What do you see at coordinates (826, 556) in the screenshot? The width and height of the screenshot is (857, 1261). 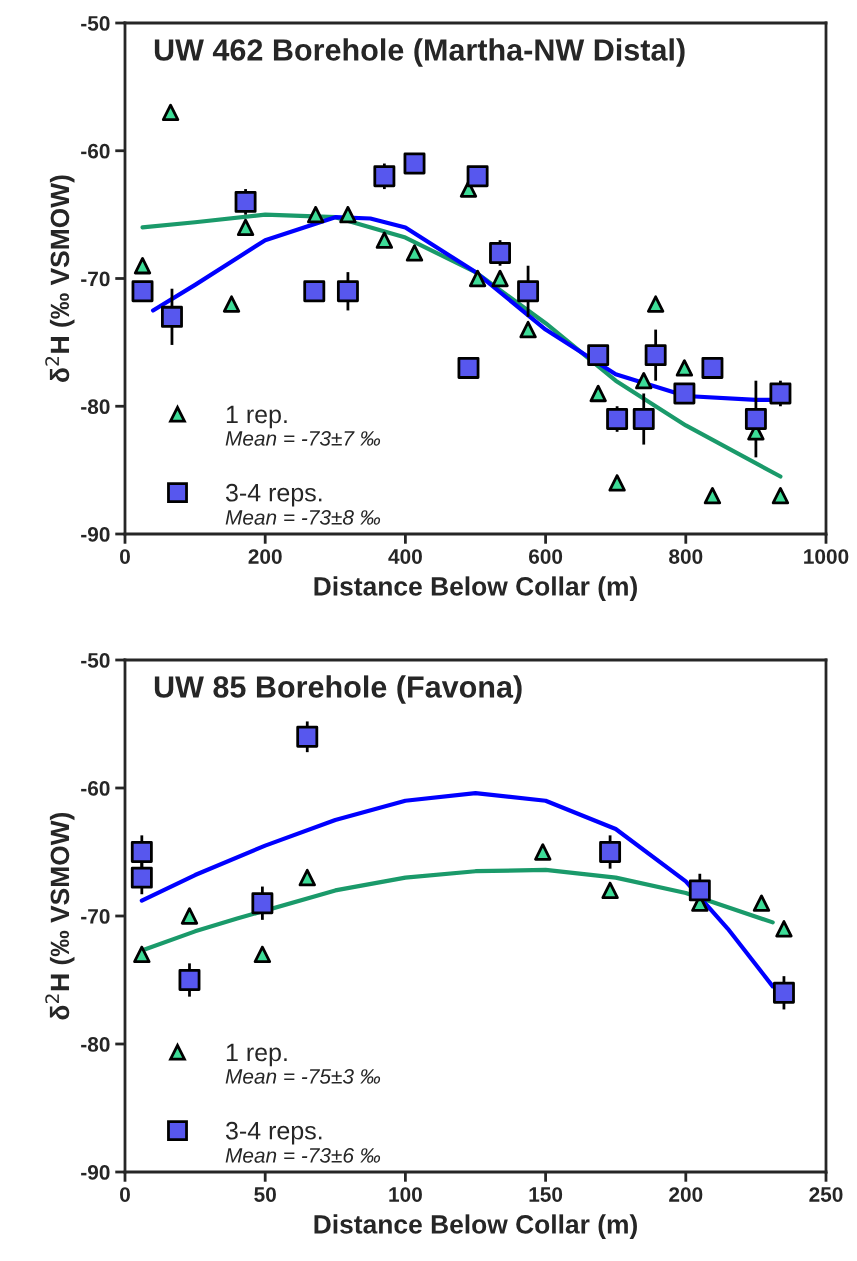 I see `x-tick-label: 1000` at bounding box center [826, 556].